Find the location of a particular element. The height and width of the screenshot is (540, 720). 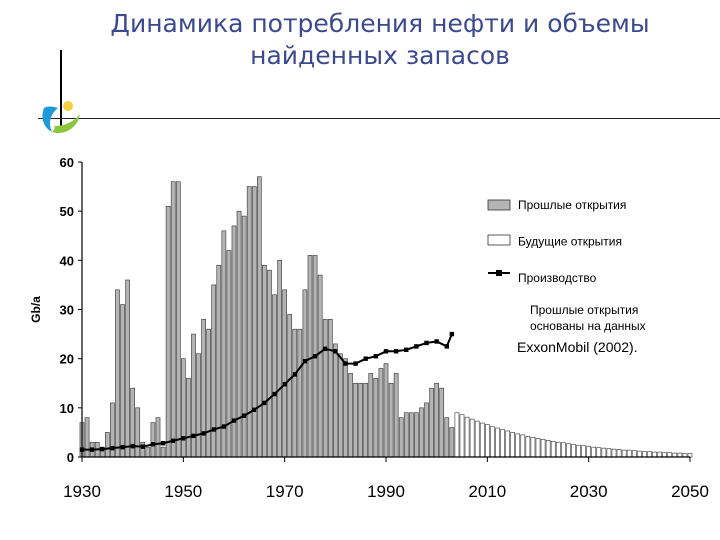

vertical-rule is located at coordinates (61, 88).